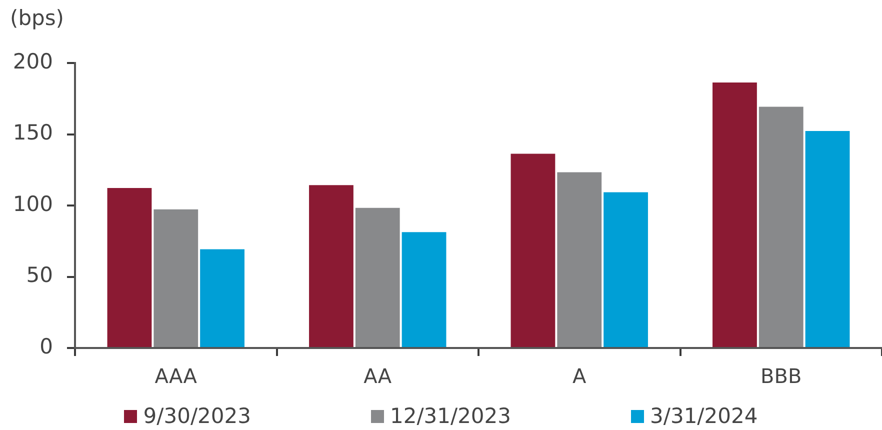 The image size is (882, 430). Describe the element at coordinates (781, 376) in the screenshot. I see `x-tick-label: BBB` at that location.